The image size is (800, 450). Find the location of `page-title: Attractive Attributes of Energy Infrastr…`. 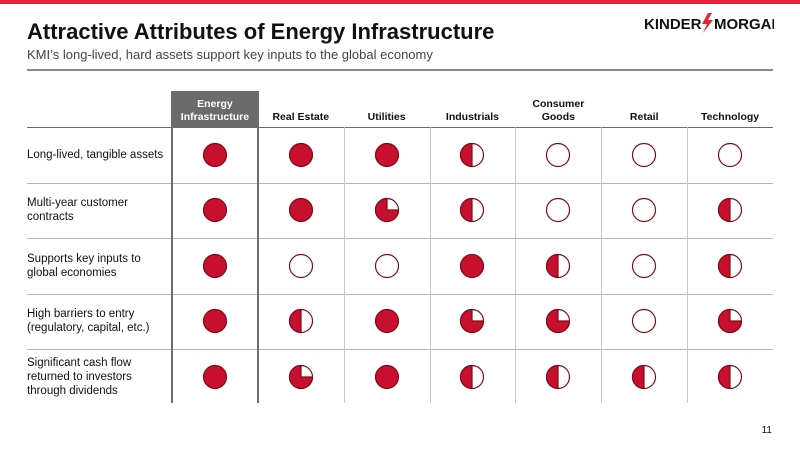

page-title: Attractive Attributes of Energy Infrastr… is located at coordinates (261, 31).